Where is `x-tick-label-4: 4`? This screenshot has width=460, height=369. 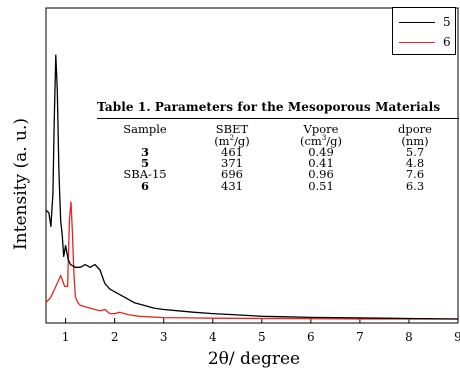 x-tick-label-4: 4 is located at coordinates (213, 337).